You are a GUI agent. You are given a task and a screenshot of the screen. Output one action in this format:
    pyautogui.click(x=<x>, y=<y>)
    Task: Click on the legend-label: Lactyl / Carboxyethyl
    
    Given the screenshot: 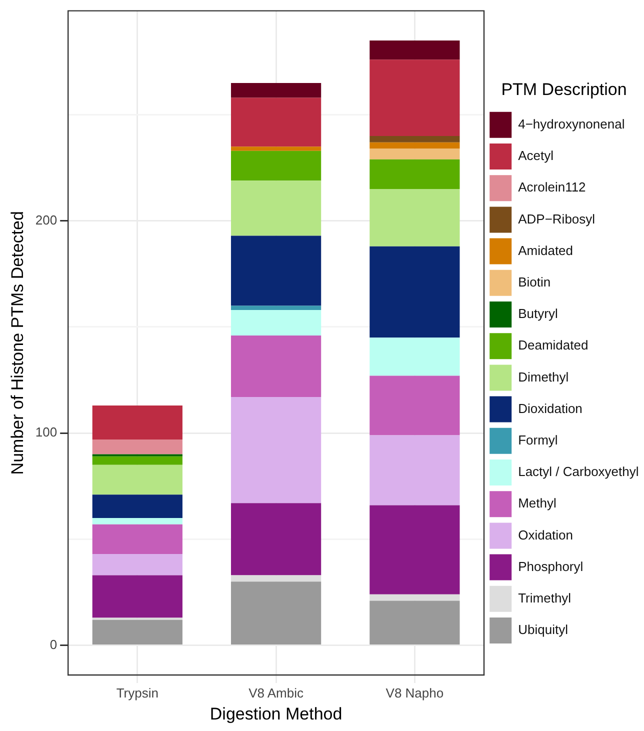 What is the action you would take?
    pyautogui.click(x=578, y=472)
    